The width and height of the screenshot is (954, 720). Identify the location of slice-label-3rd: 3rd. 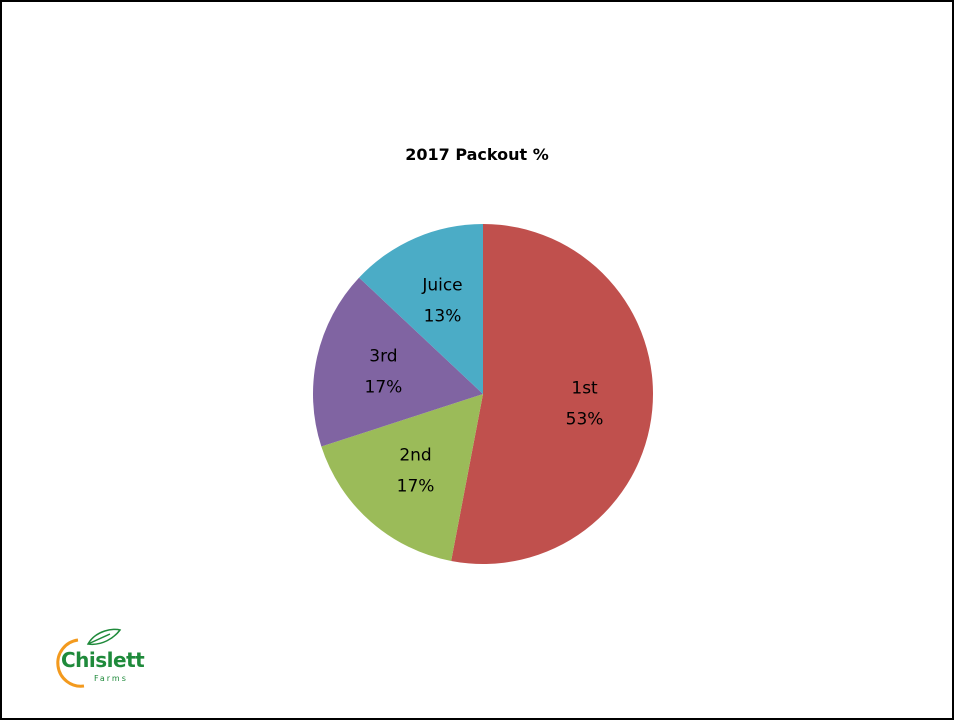
(383, 357).